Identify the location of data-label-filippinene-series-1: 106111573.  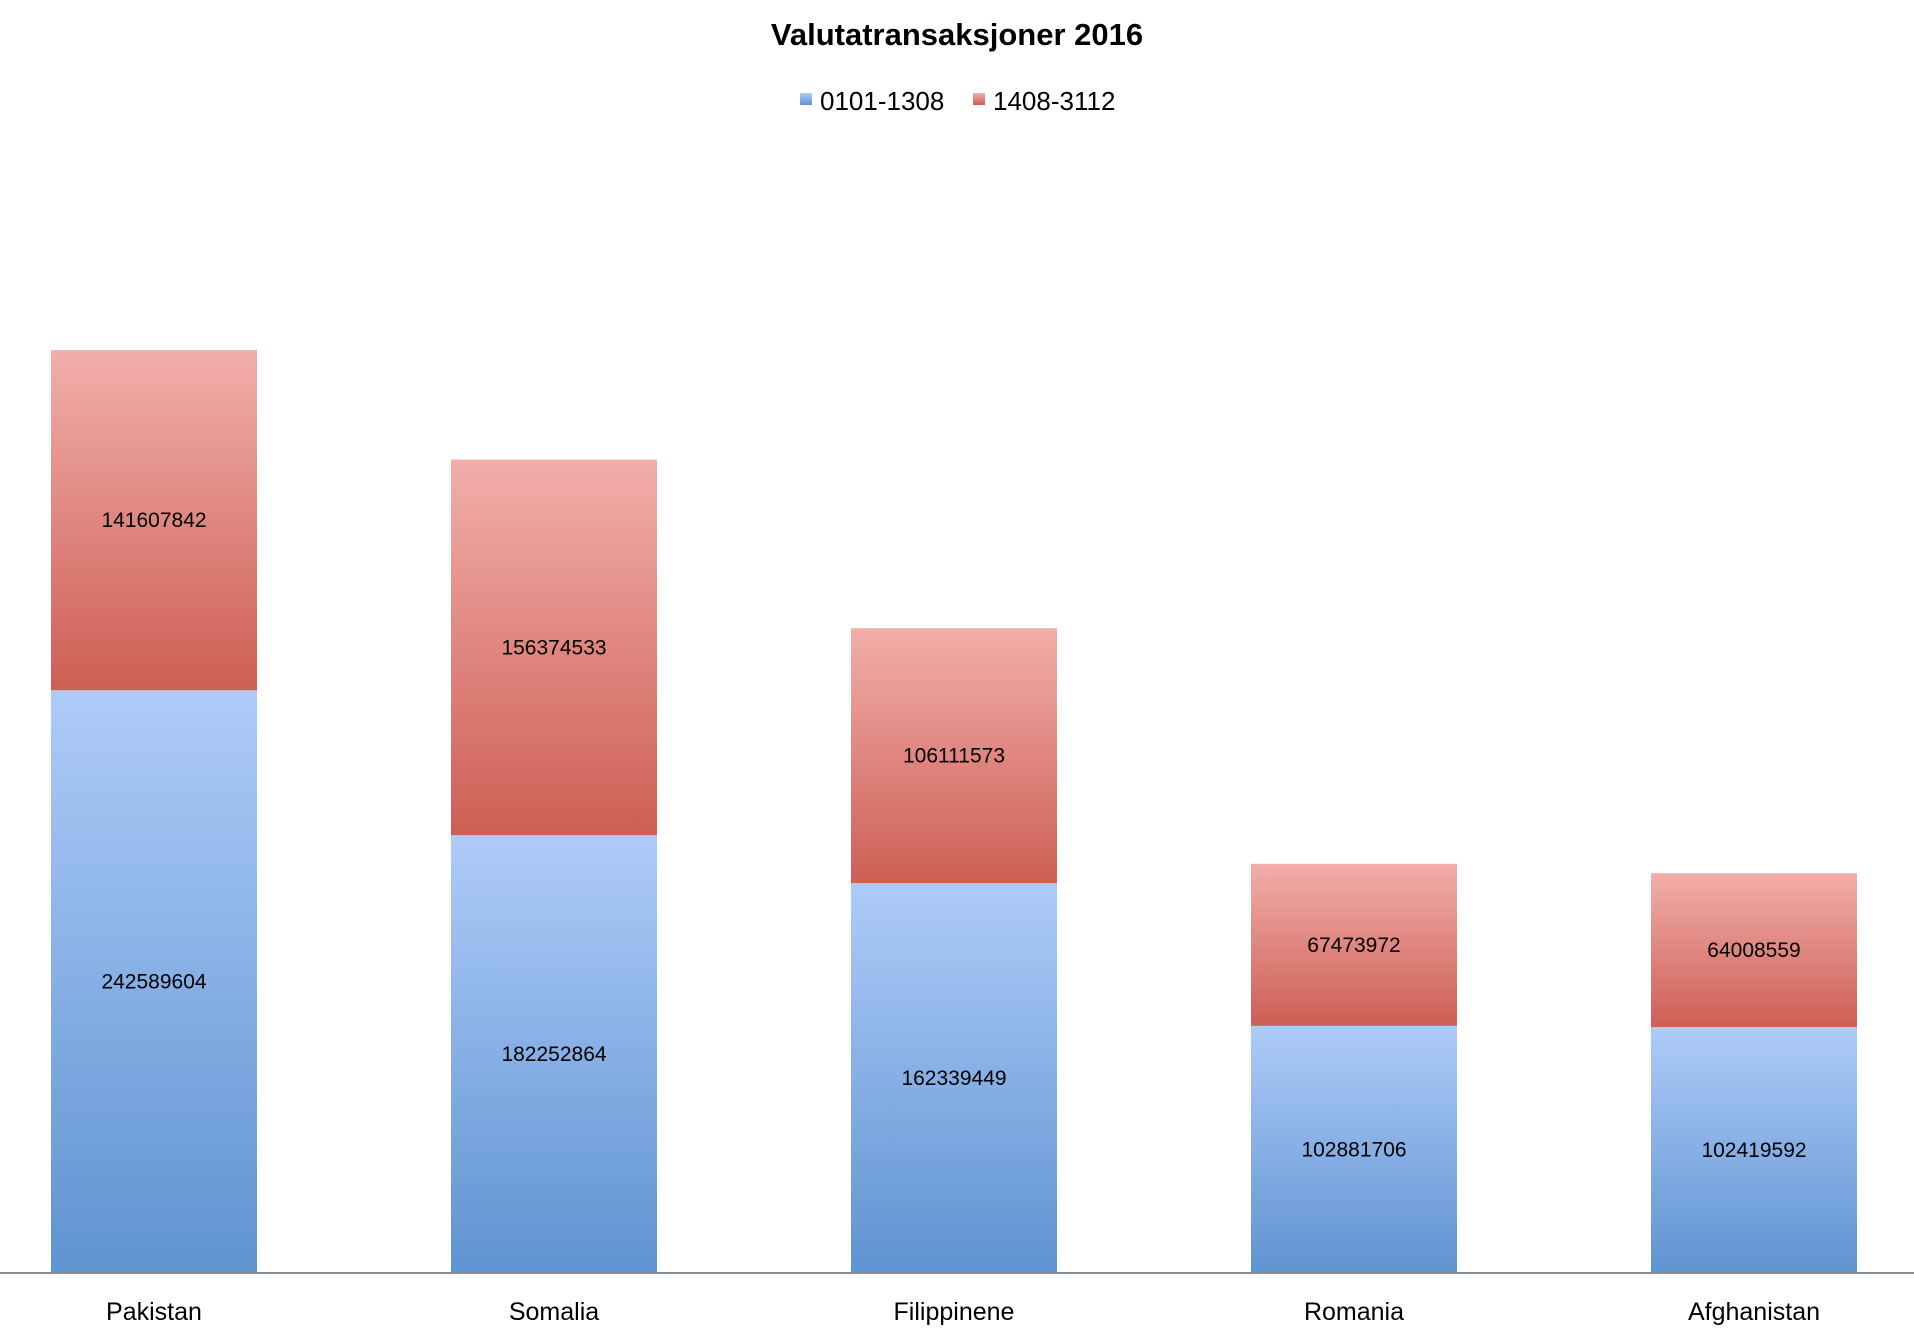
(954, 756).